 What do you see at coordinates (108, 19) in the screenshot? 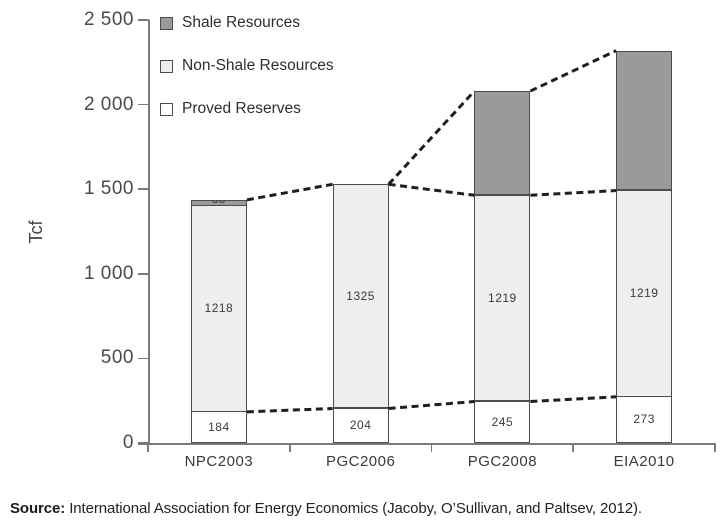
I see `y-tick-label: 2 500` at bounding box center [108, 19].